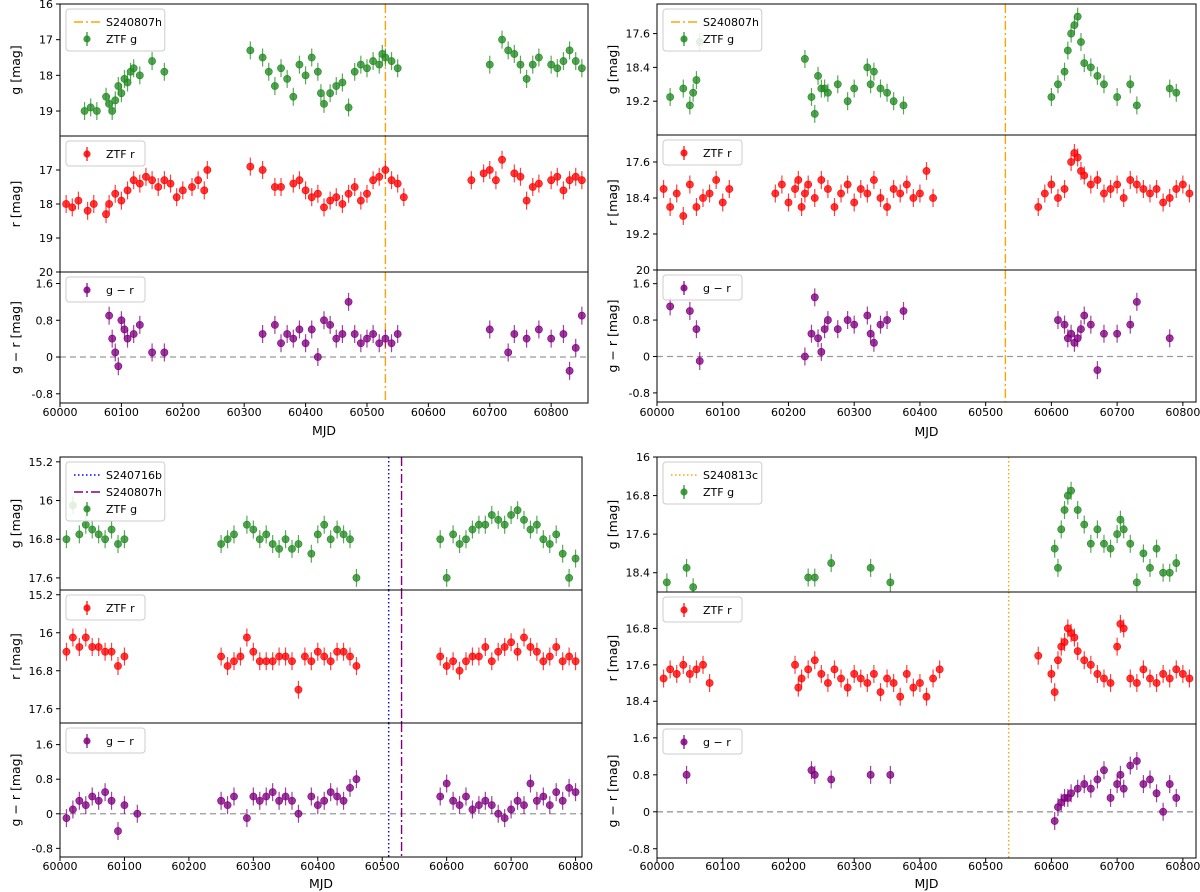  I want to click on legend-box, so click(105, 153).